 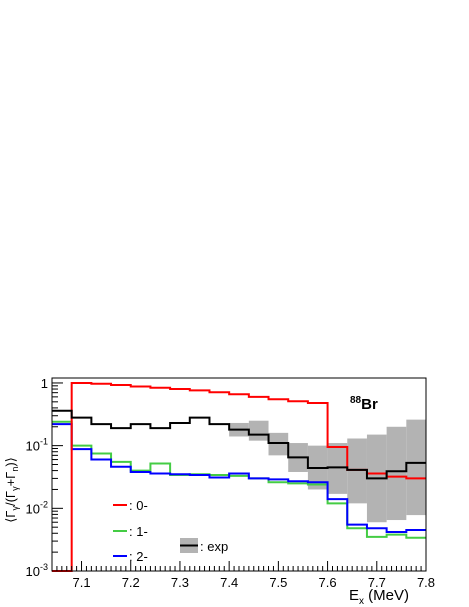 I want to click on legend-label: : 0-, so click(x=138, y=505).